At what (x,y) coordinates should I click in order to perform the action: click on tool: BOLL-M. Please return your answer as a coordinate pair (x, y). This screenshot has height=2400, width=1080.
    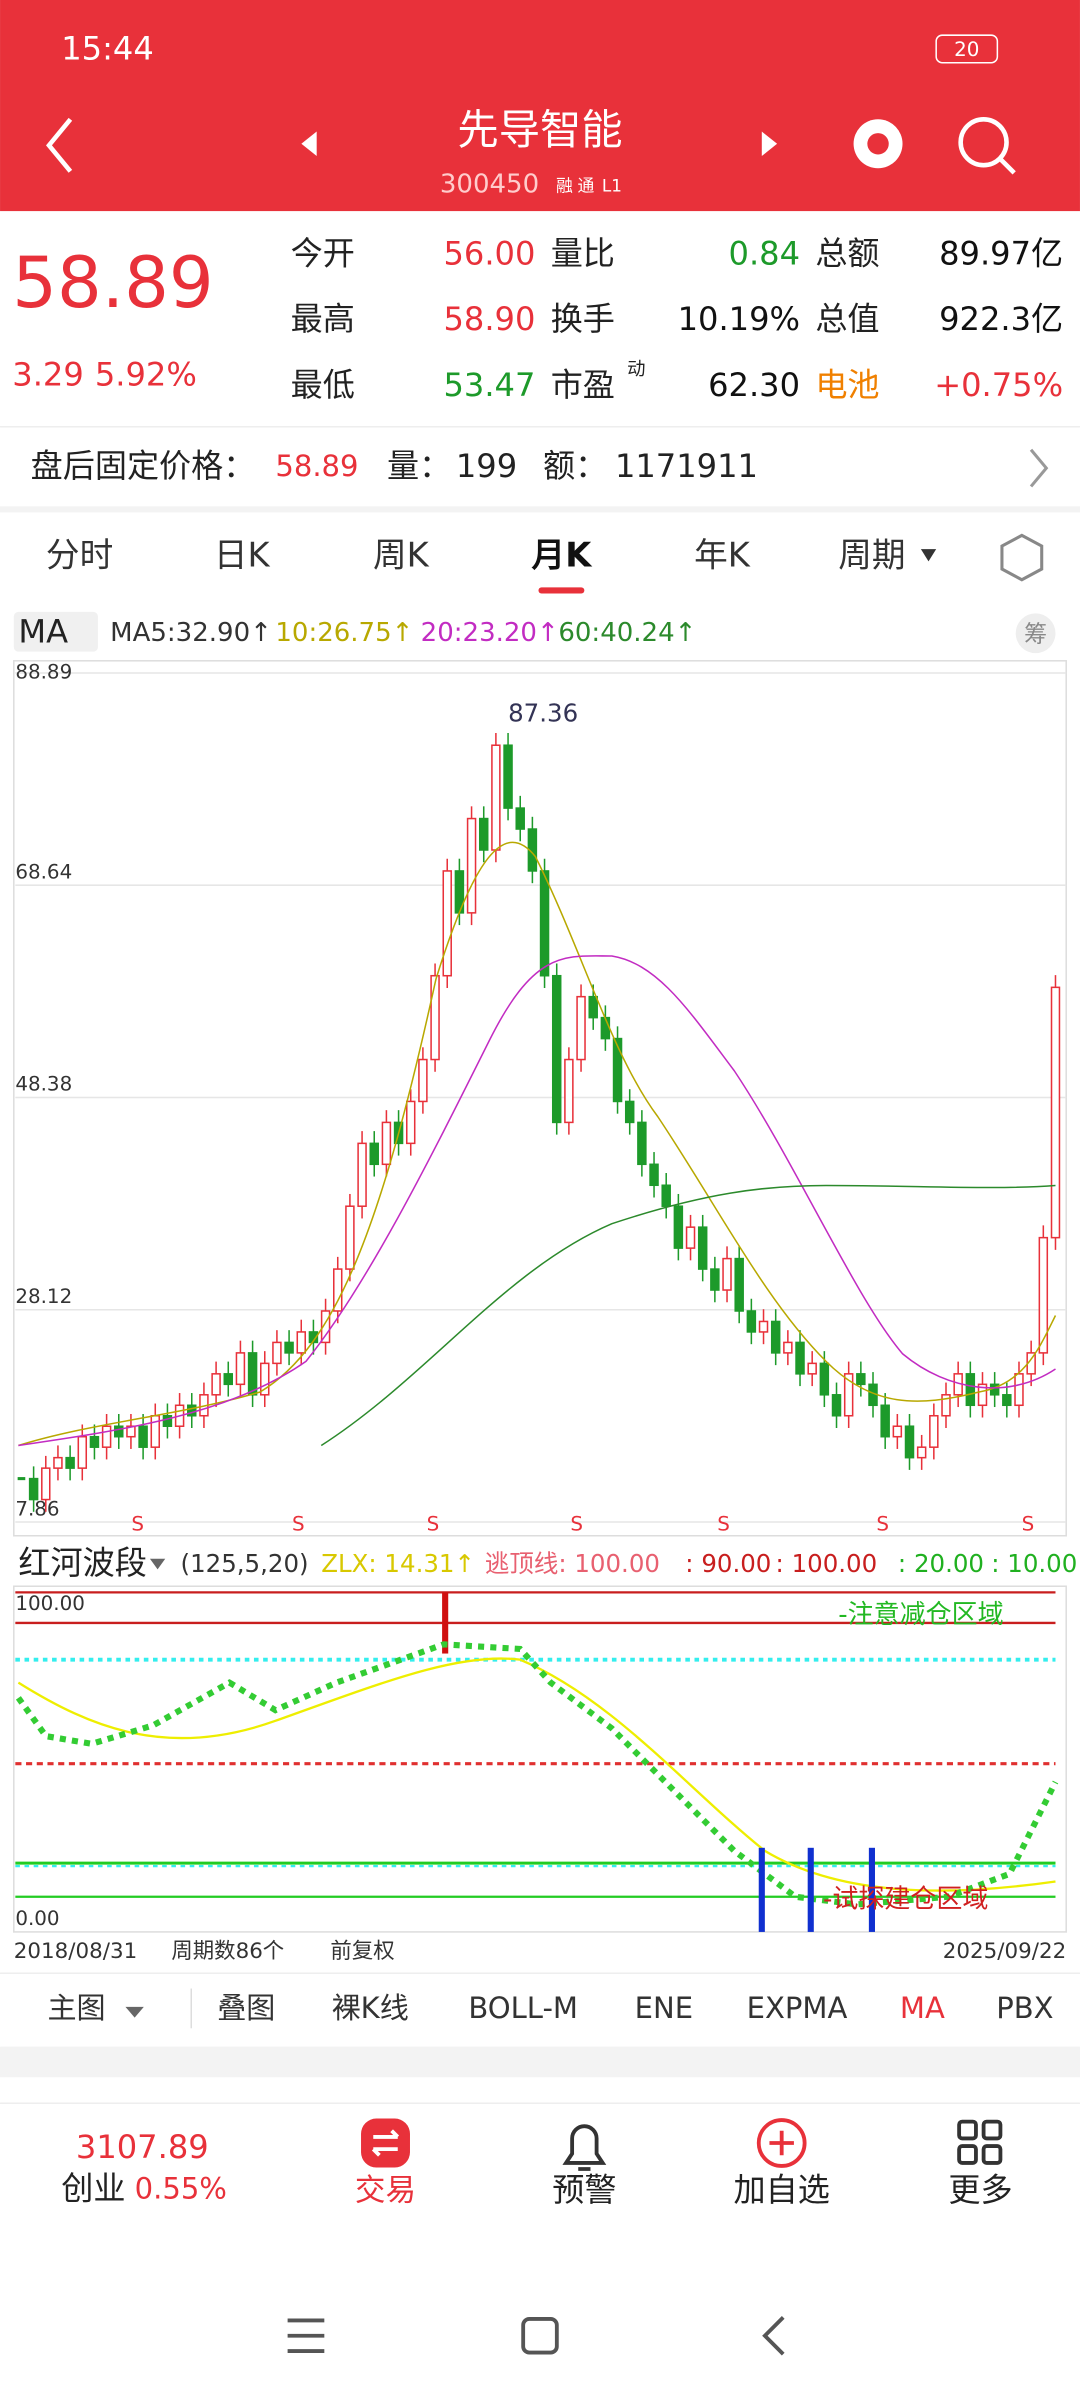
    Looking at the image, I should click on (523, 2008).